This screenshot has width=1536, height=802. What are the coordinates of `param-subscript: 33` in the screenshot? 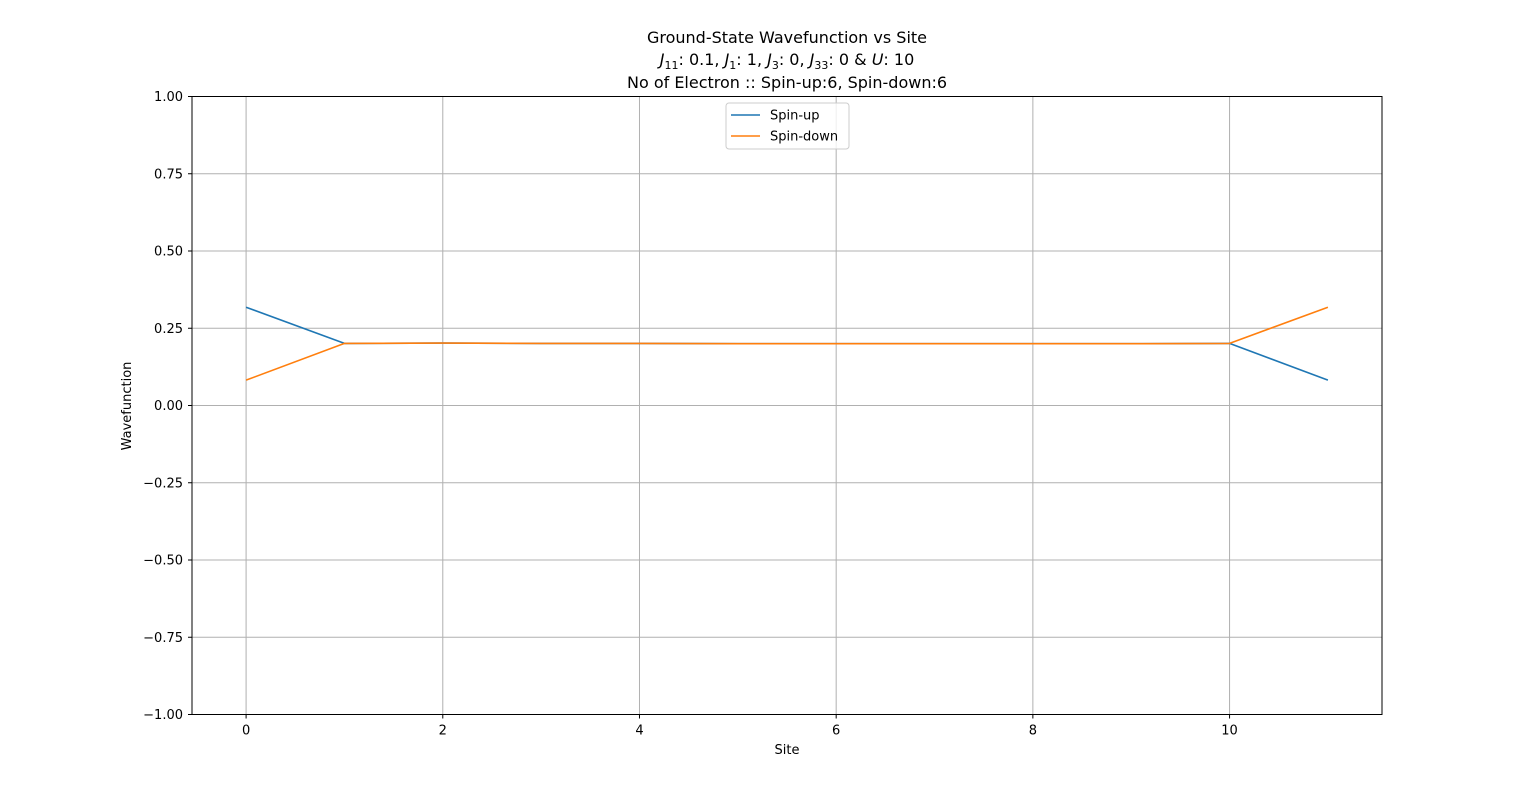 It's located at (821, 65).